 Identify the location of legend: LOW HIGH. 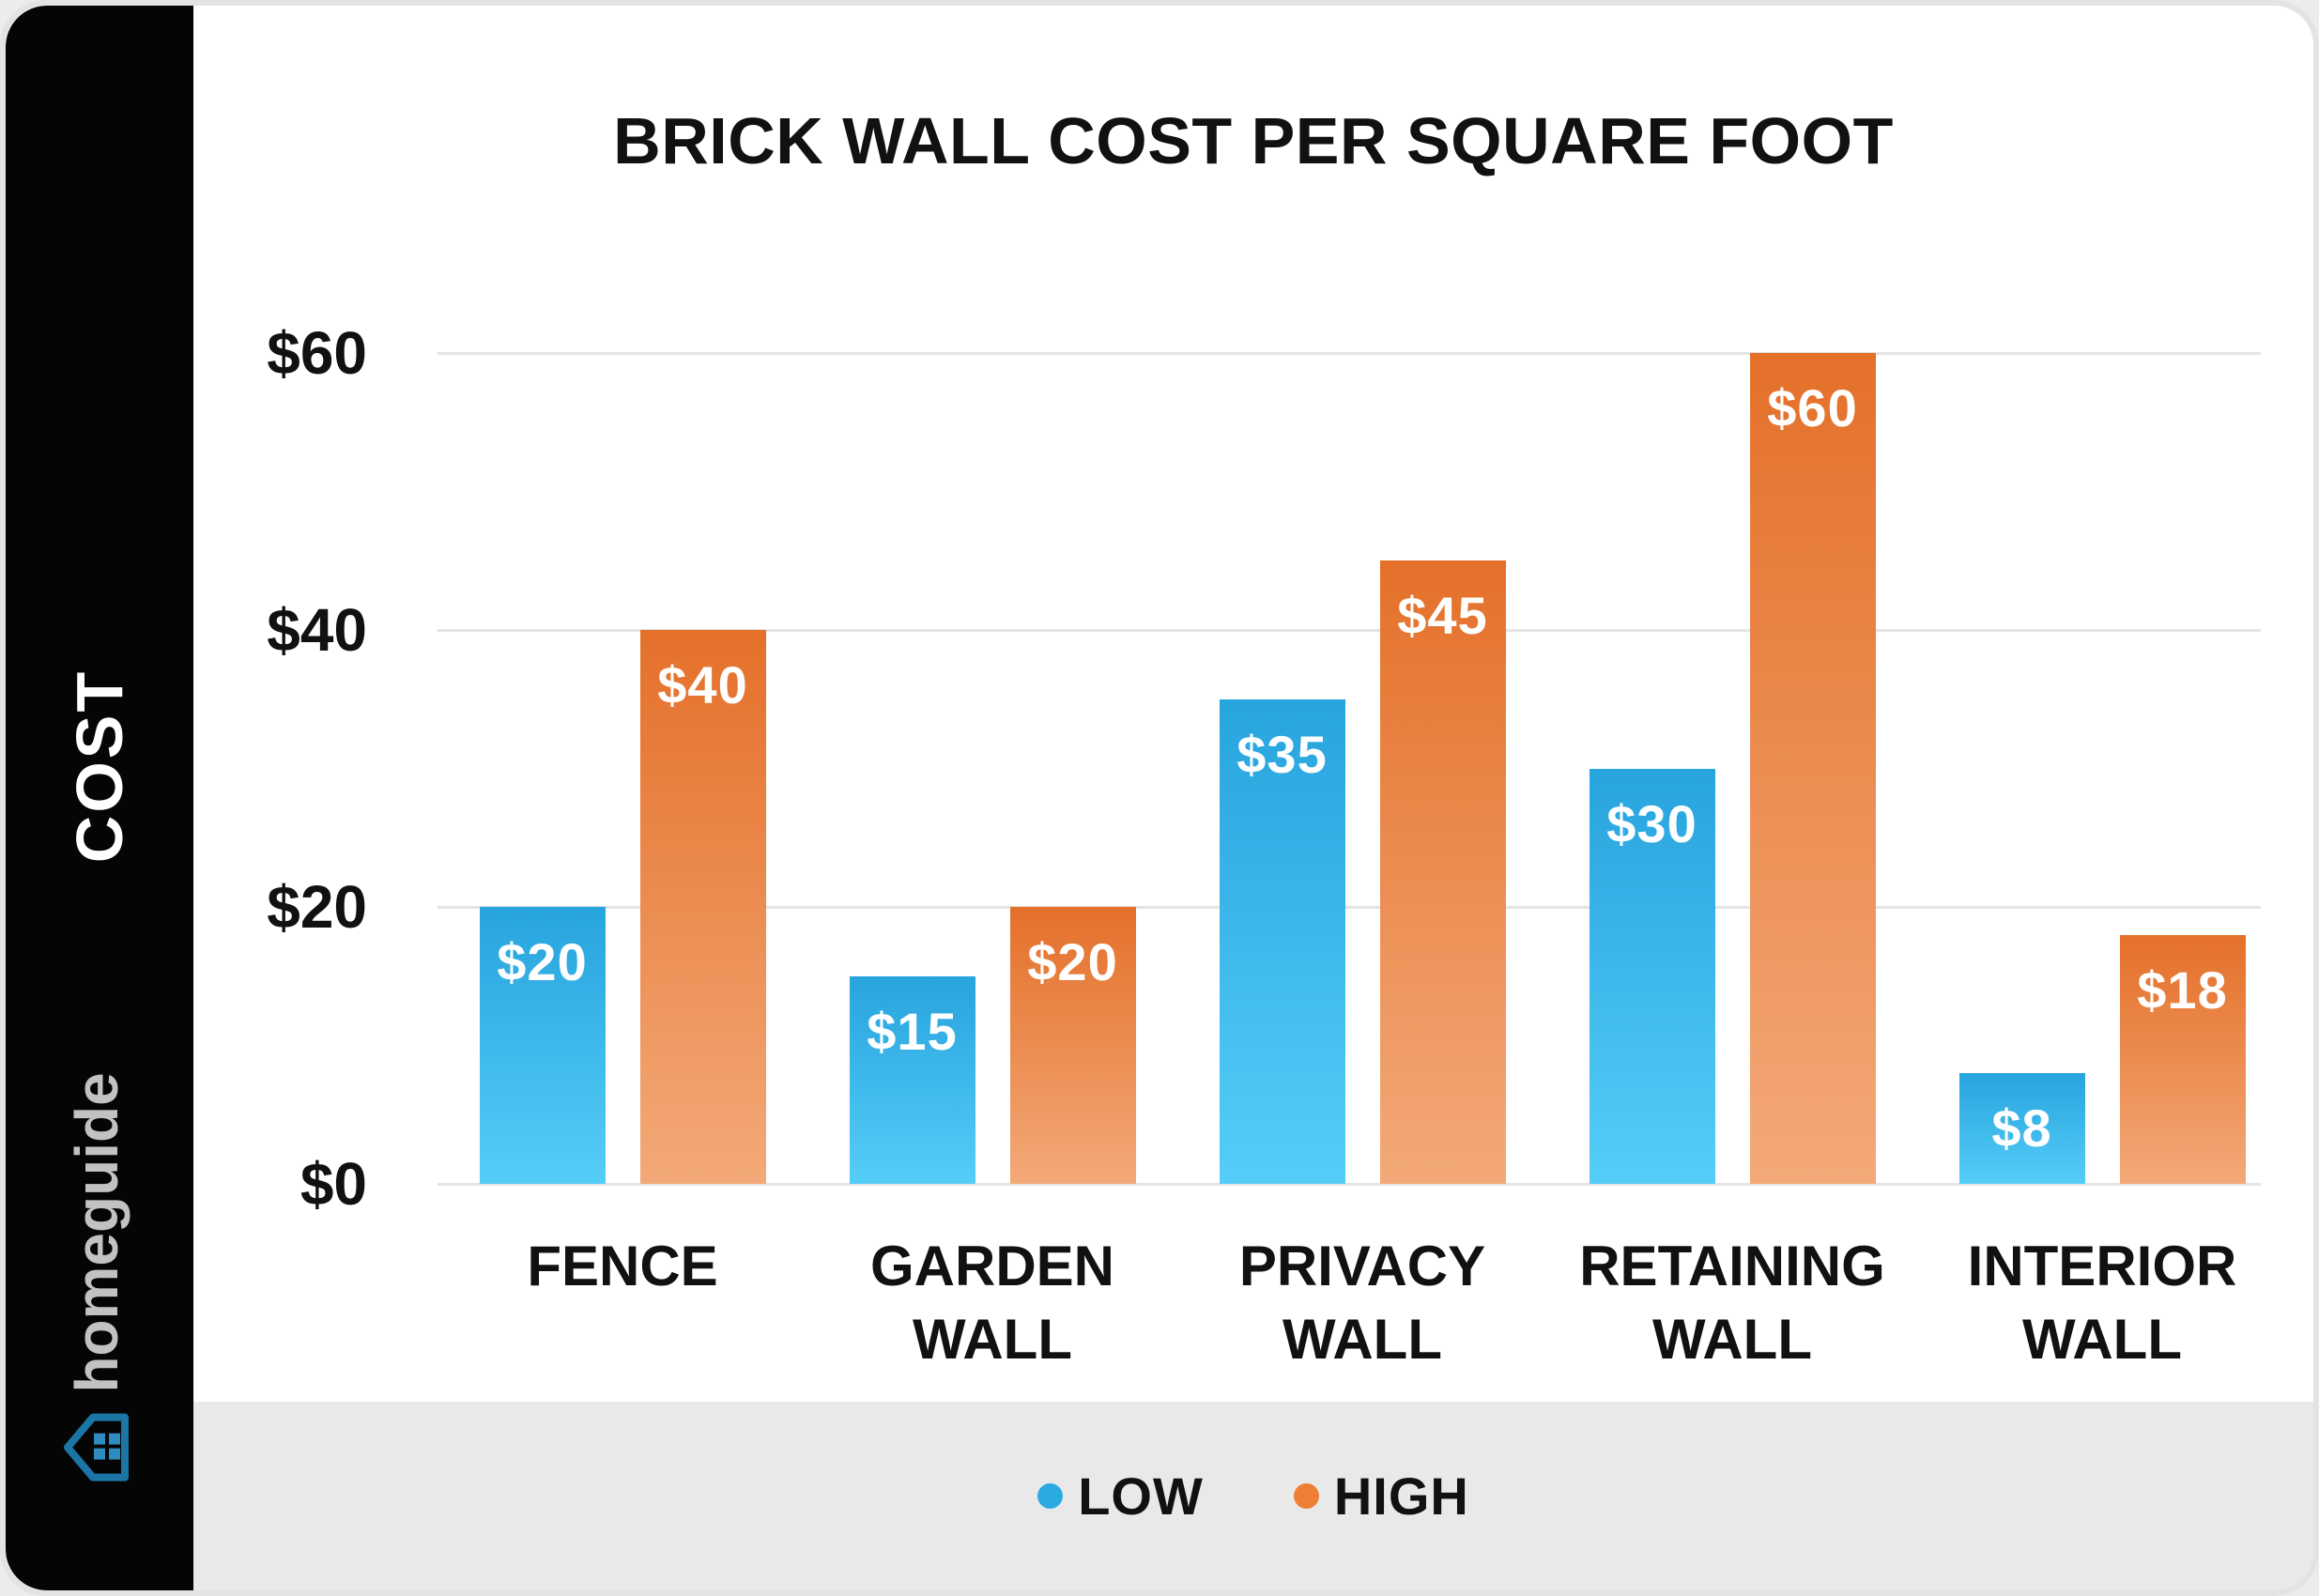
(1253, 1496).